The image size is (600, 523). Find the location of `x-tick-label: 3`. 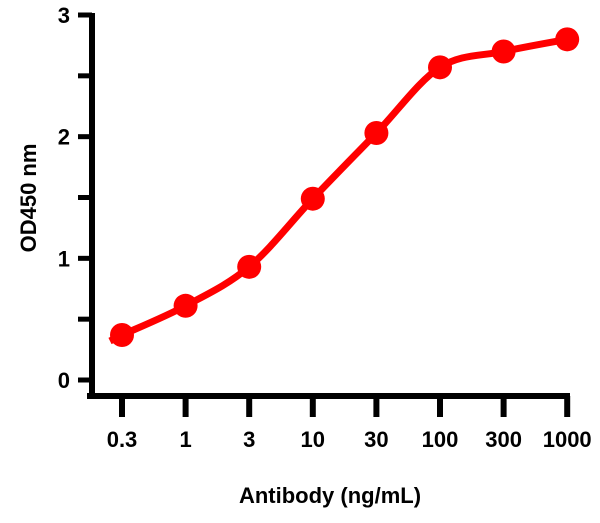

x-tick-label: 3 is located at coordinates (249, 439).